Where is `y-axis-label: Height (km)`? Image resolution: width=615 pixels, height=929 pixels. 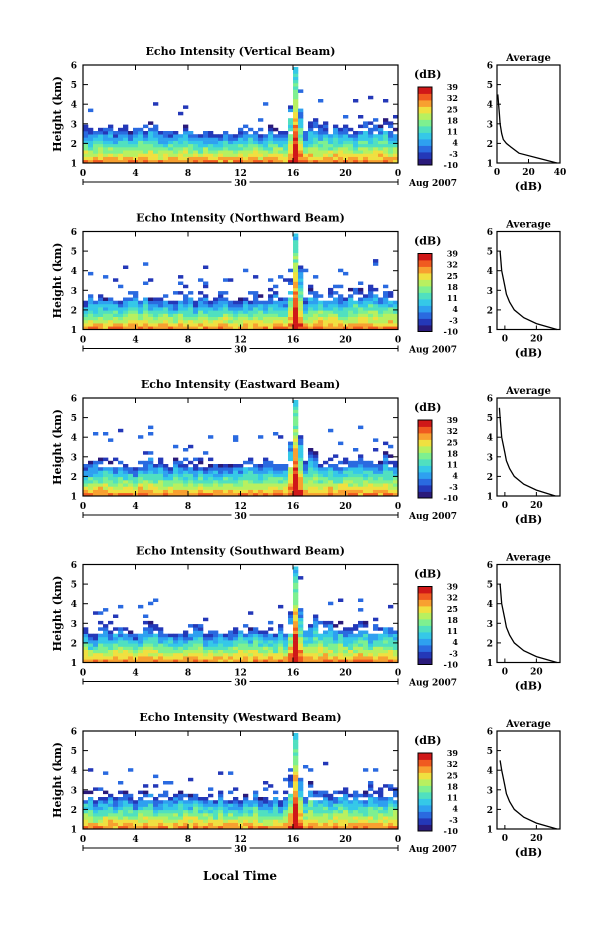
y-axis-label: Height (km) is located at coordinates (57, 614).